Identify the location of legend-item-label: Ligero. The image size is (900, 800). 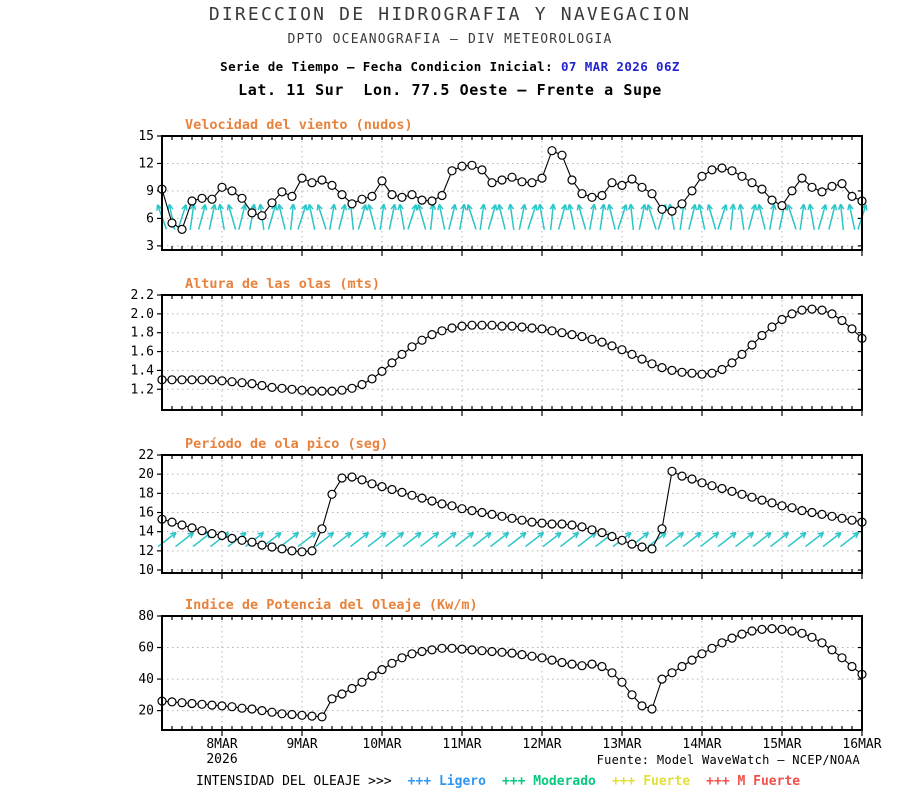
(462, 781).